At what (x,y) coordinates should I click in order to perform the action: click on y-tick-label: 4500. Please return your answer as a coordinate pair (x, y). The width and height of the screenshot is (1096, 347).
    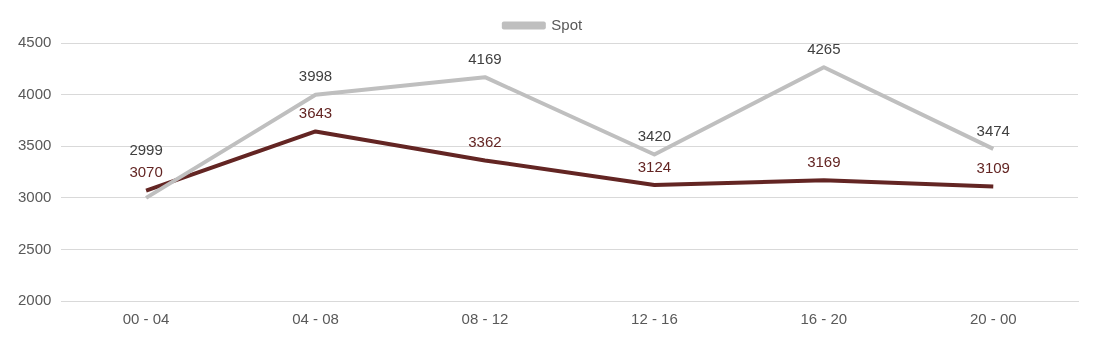
    Looking at the image, I should click on (34, 42).